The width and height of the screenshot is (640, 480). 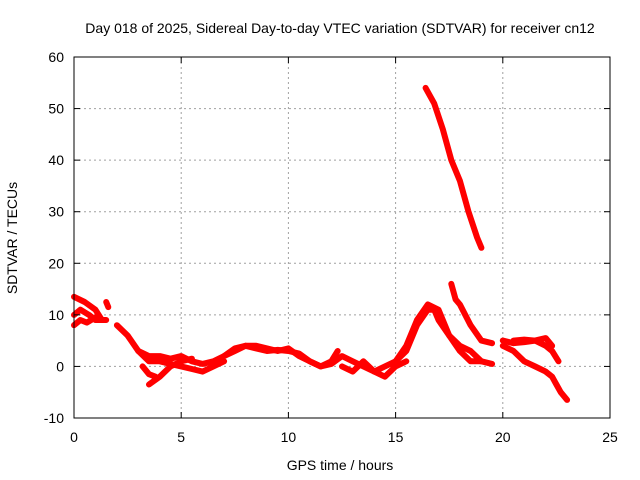 I want to click on series-line-s3, so click(x=85, y=321).